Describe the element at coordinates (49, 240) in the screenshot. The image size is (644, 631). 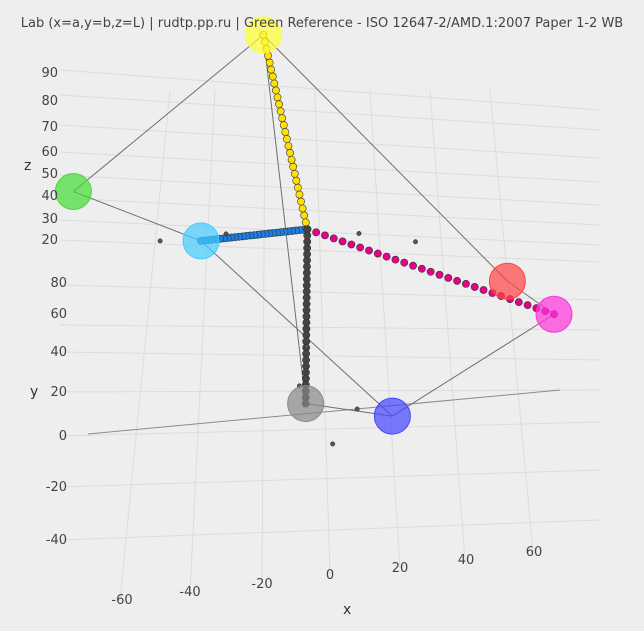
I see `z-tick-label: 20` at that location.